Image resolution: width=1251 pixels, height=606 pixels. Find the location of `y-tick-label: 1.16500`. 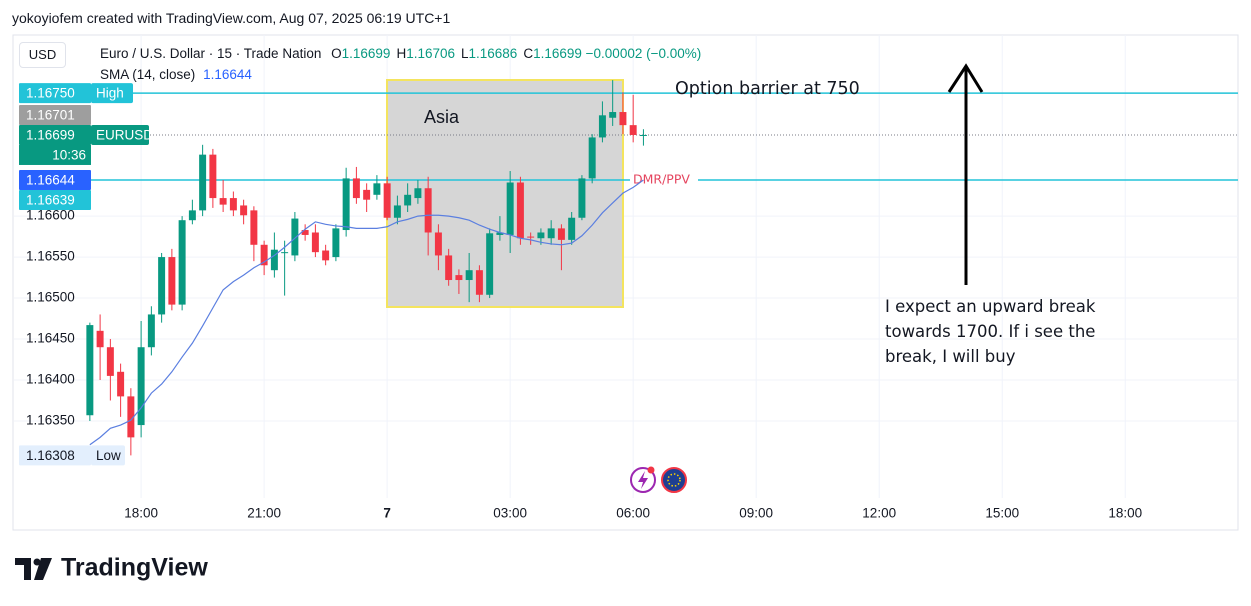

y-tick-label: 1.16500 is located at coordinates (50, 297).